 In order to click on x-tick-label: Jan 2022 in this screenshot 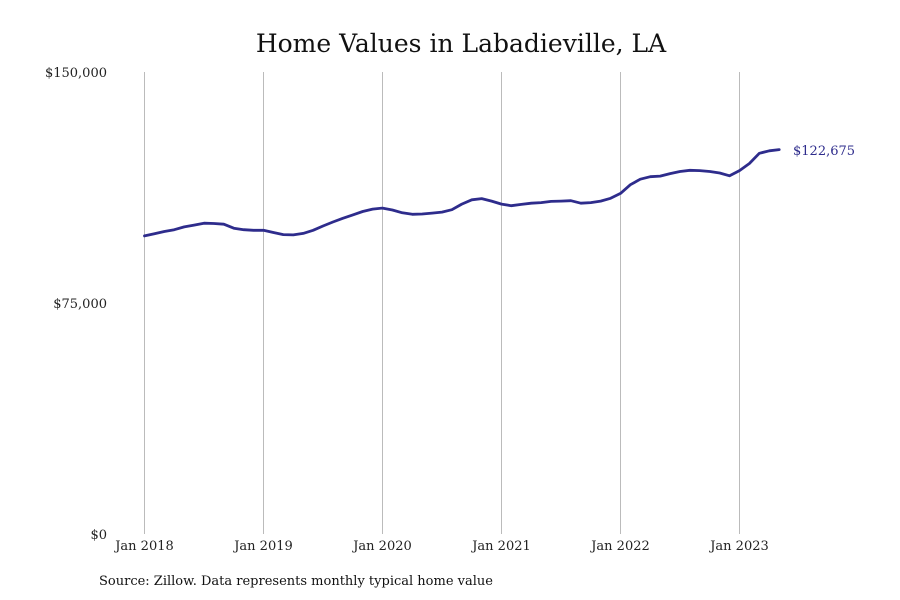, I will do `click(619, 546)`.